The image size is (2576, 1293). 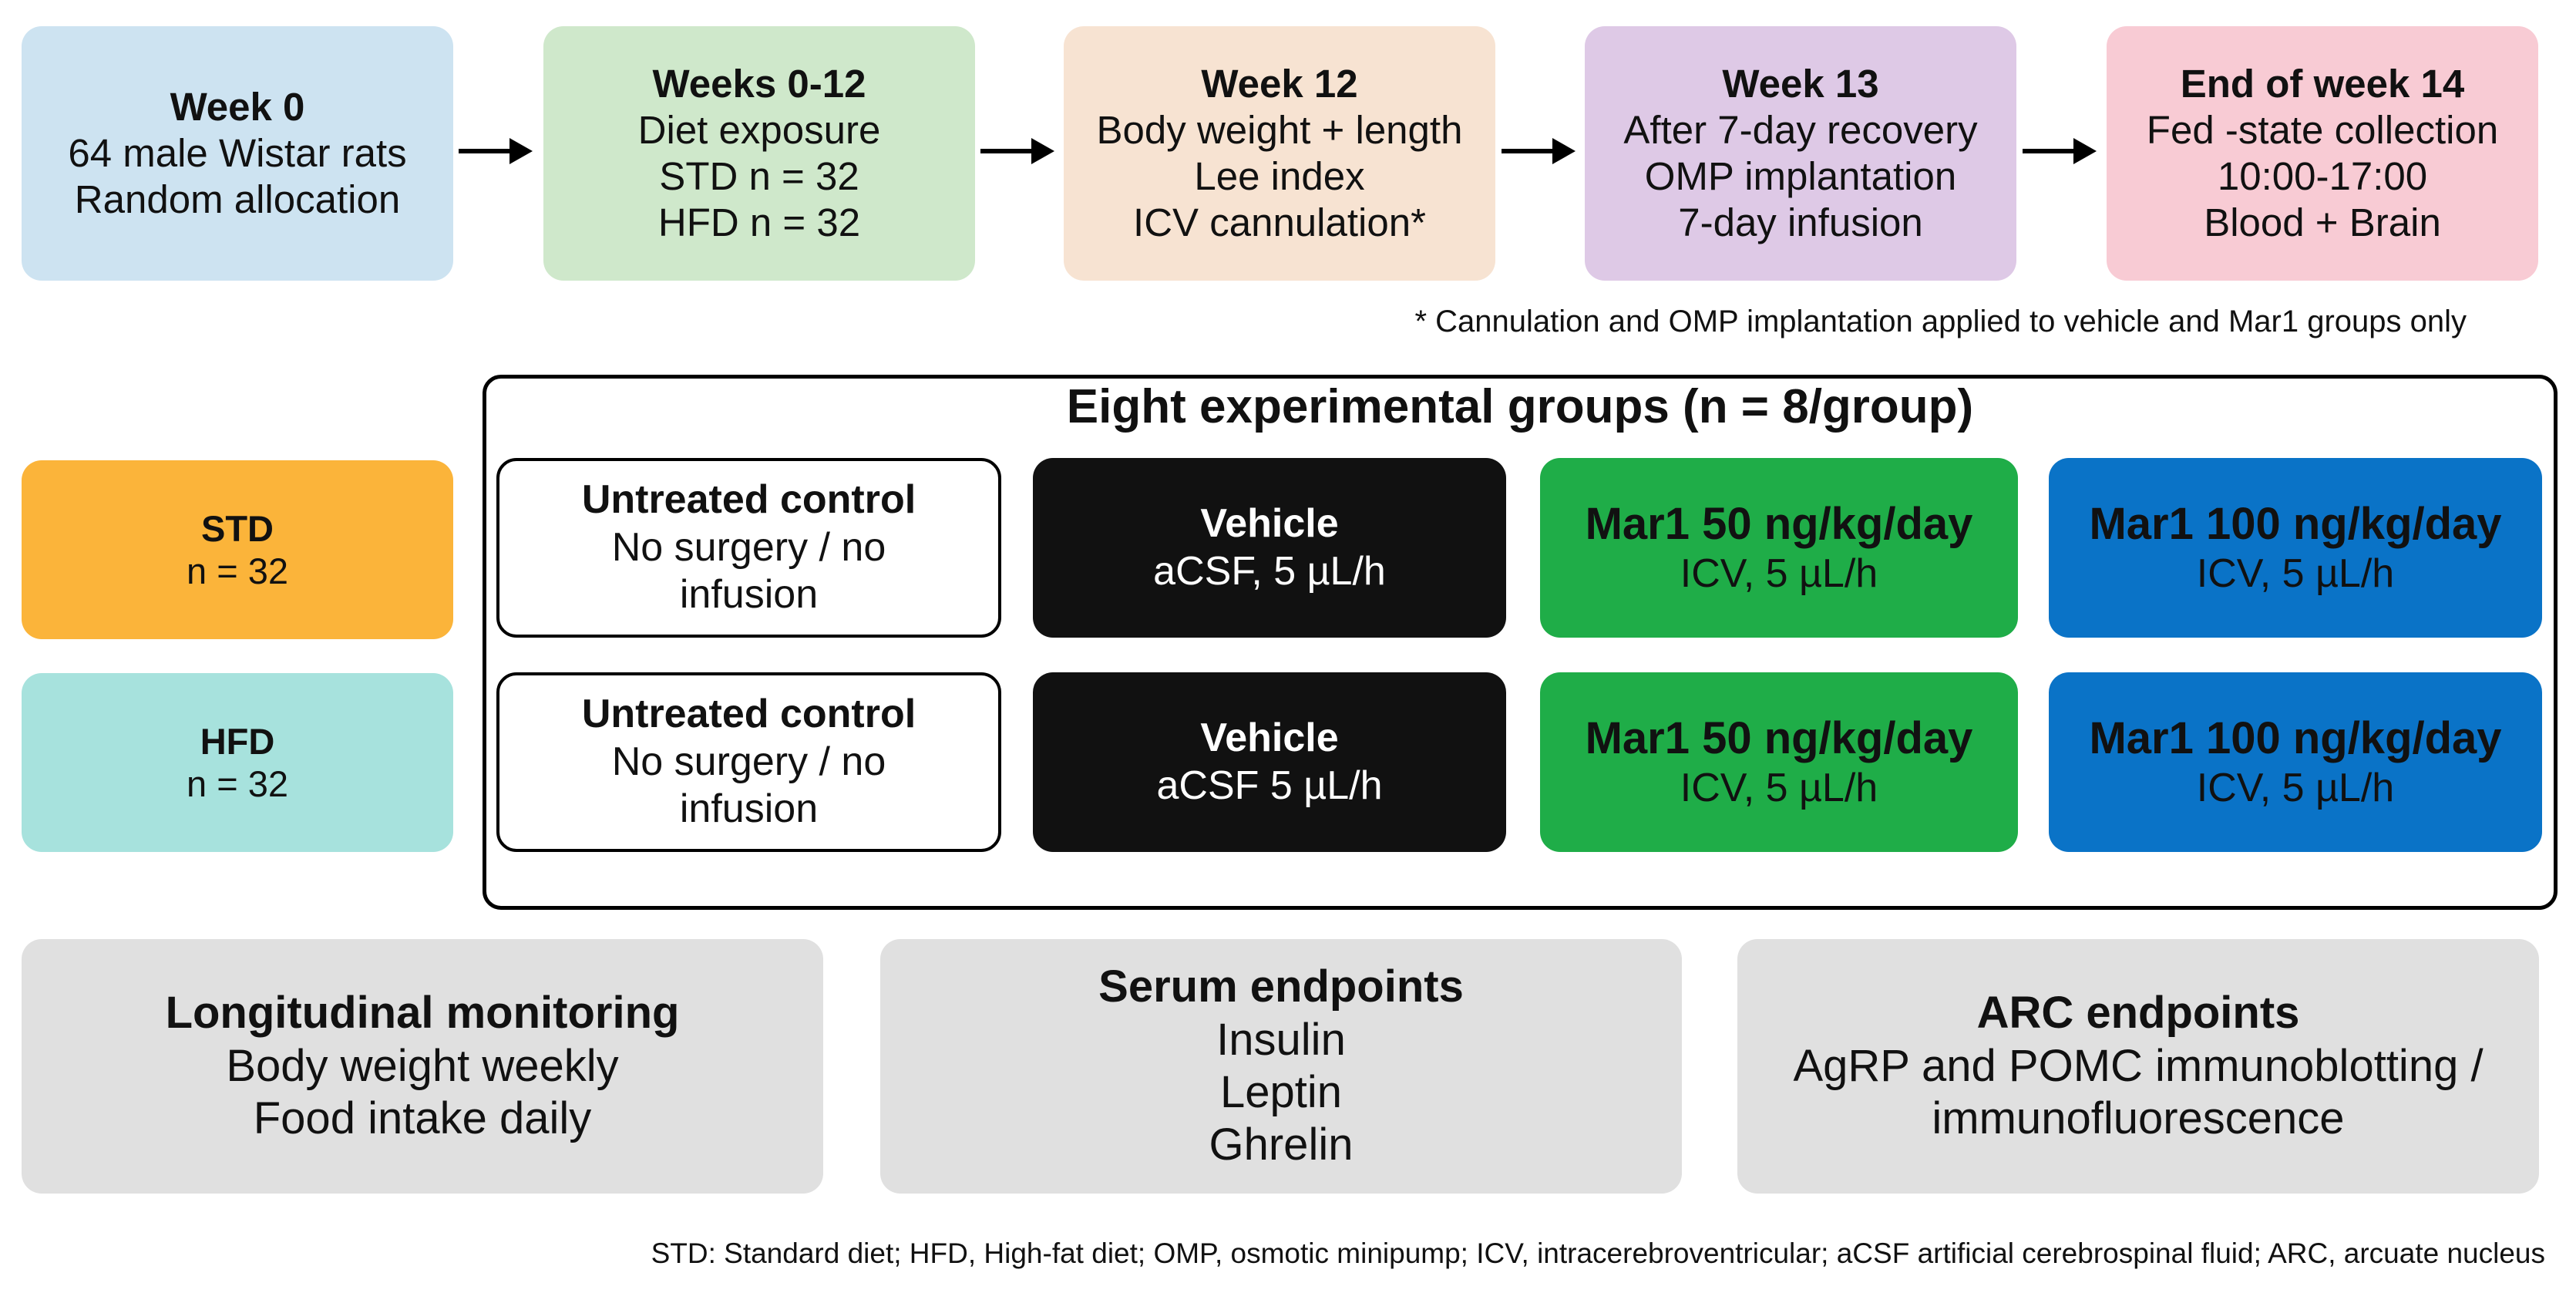 I want to click on timeline-line: Fed -state collection, so click(x=2322, y=129).